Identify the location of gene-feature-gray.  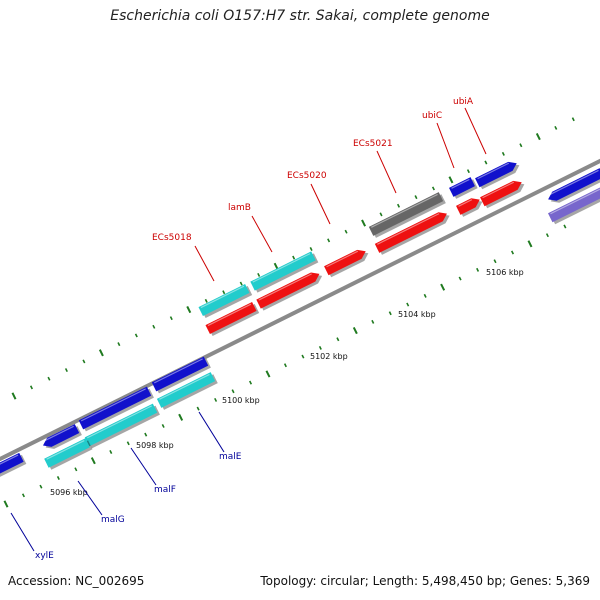
(407, 215).